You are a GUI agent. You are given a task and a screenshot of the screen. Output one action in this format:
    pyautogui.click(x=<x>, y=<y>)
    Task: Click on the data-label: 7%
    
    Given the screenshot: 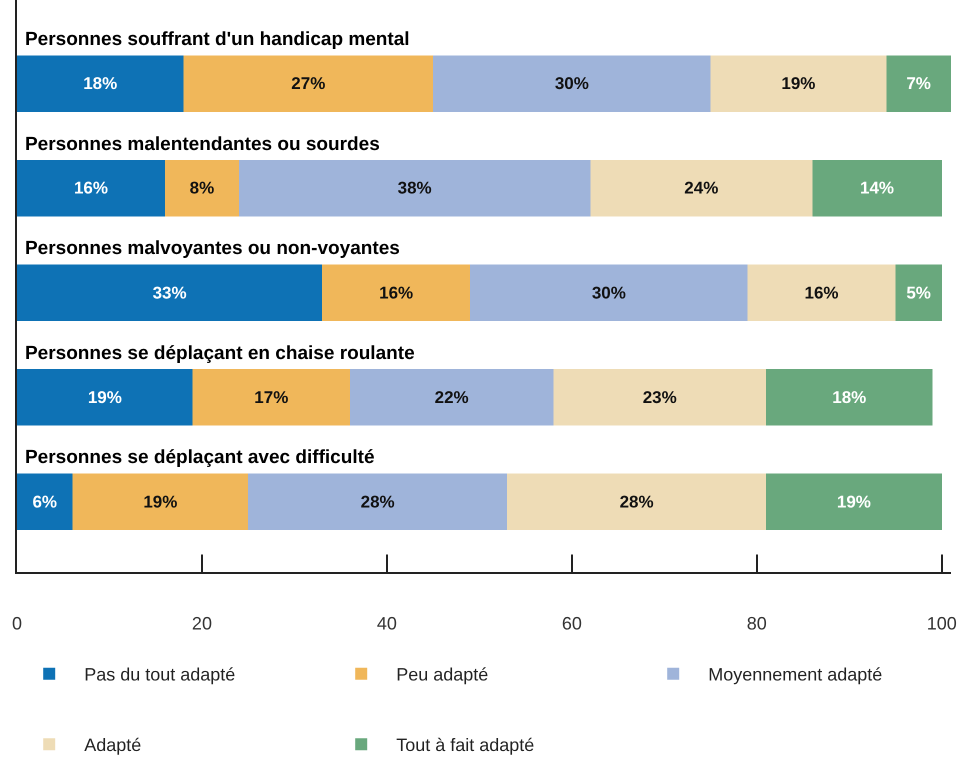 What is the action you would take?
    pyautogui.click(x=918, y=84)
    